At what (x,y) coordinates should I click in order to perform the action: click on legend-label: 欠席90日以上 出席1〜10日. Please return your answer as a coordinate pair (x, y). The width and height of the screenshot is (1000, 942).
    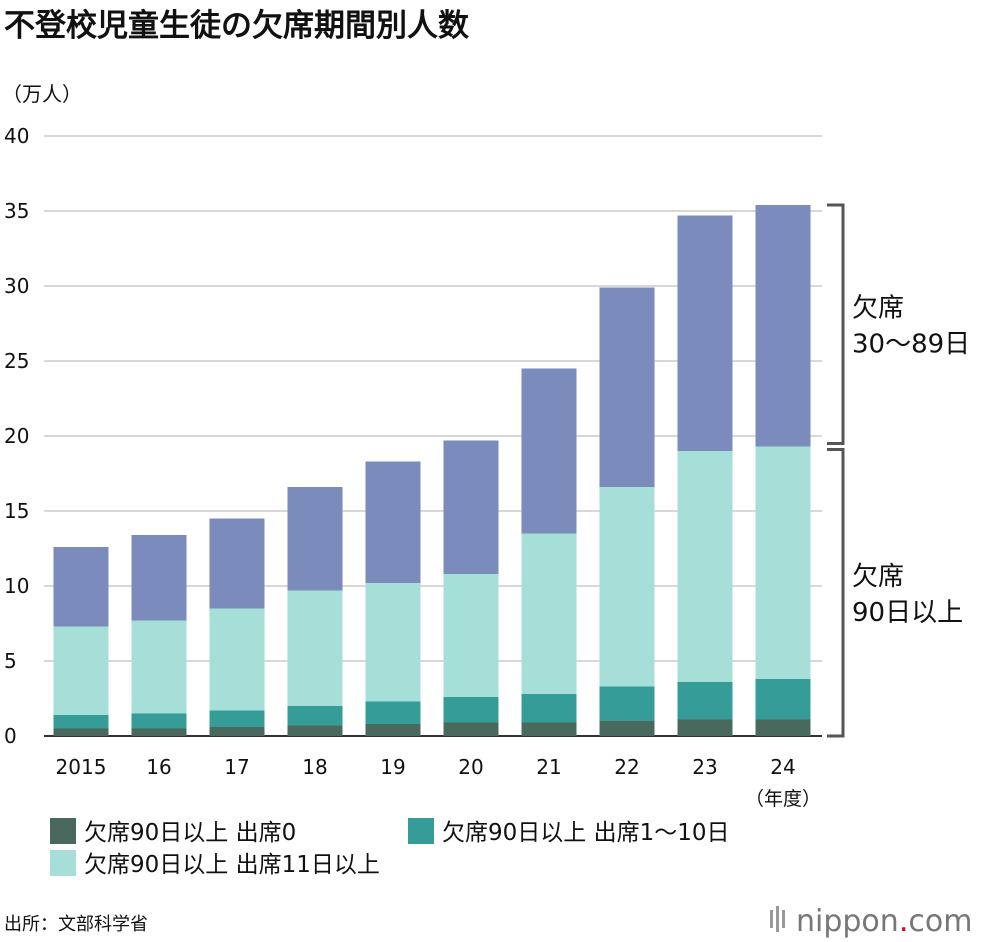
    Looking at the image, I should click on (585, 833).